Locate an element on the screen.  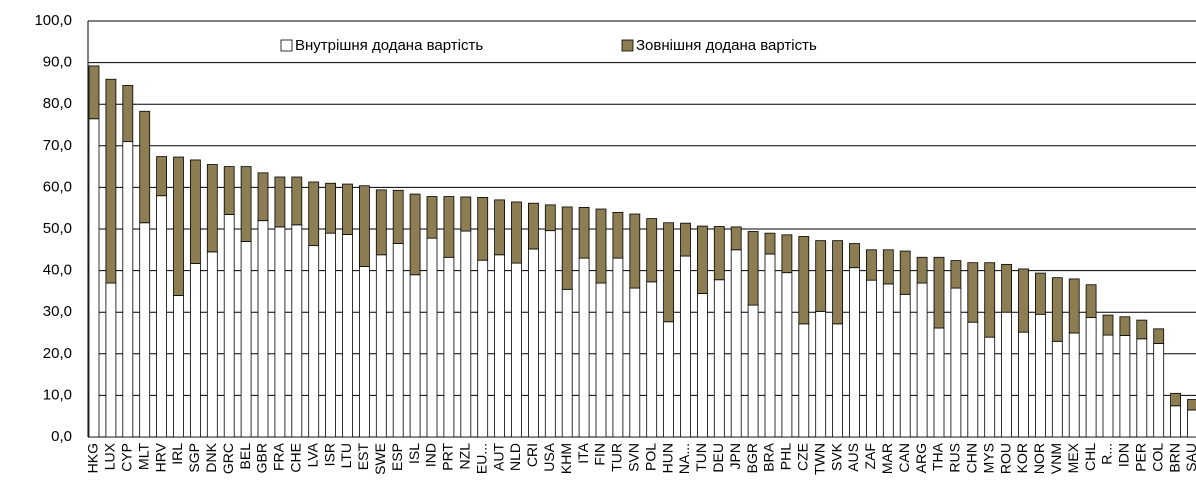
x-tick-label: LTU is located at coordinates (346, 455).